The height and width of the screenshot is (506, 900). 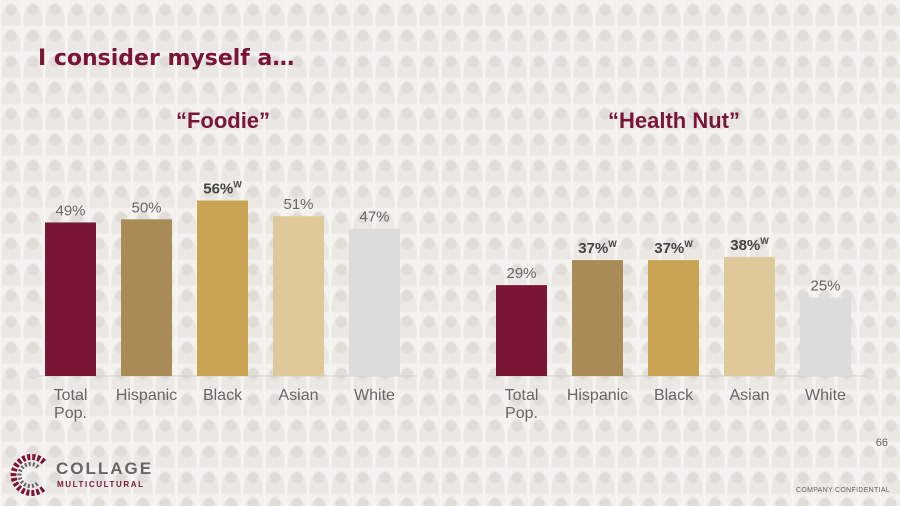 I want to click on data-label: 38%W, so click(x=749, y=245).